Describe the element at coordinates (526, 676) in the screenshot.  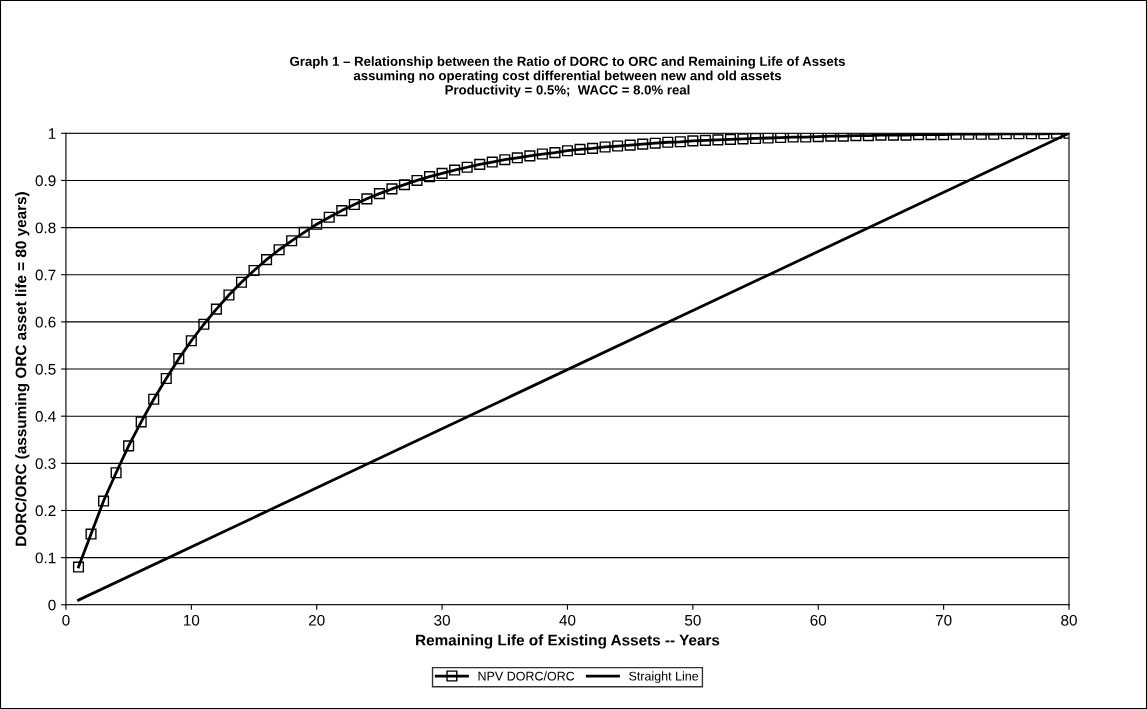
I see `legend-label: NPV DORC/ORC` at that location.